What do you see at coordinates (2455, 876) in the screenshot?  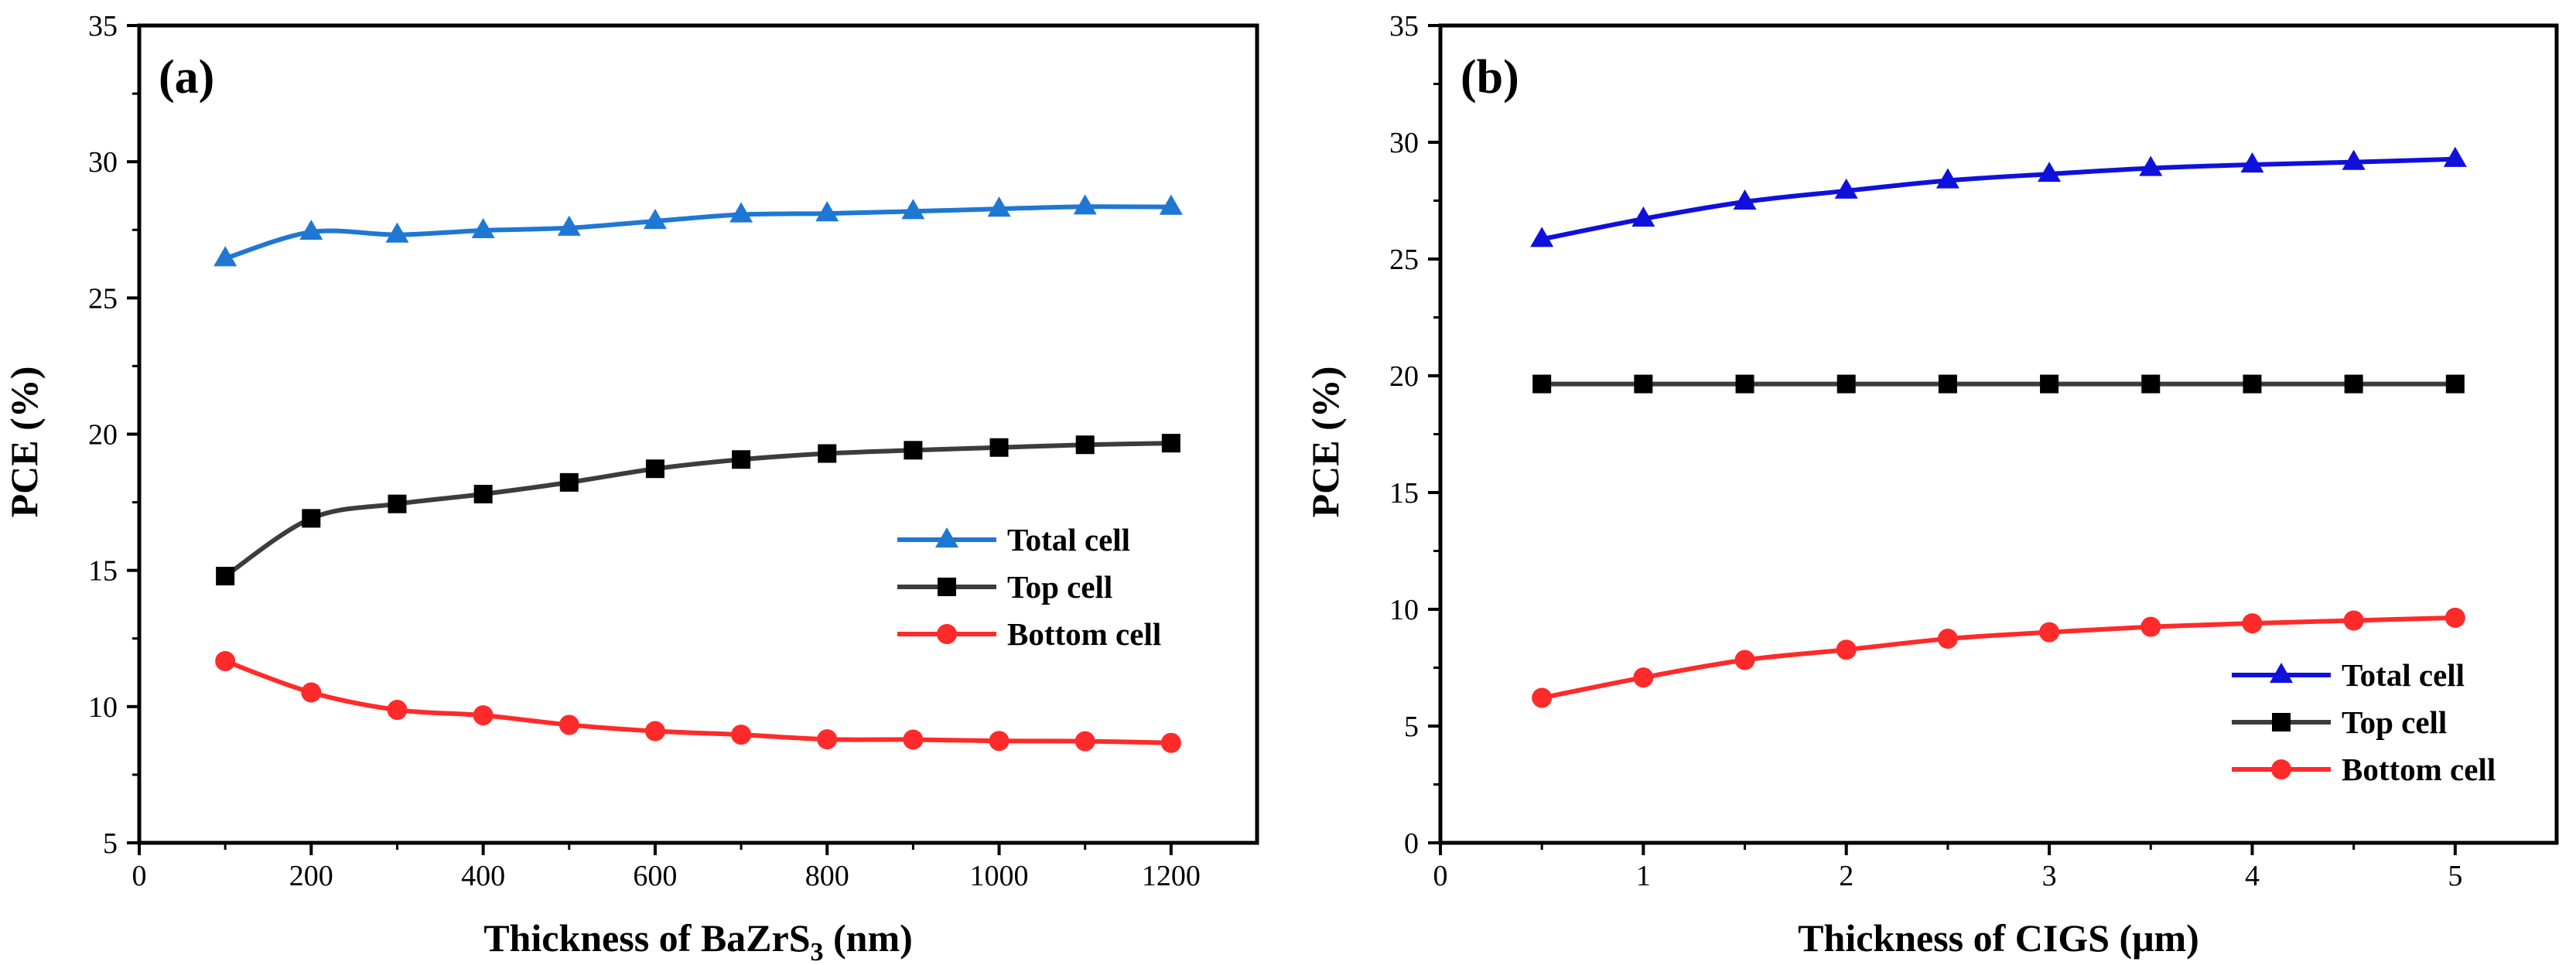 I see `x-tick-label: 5` at bounding box center [2455, 876].